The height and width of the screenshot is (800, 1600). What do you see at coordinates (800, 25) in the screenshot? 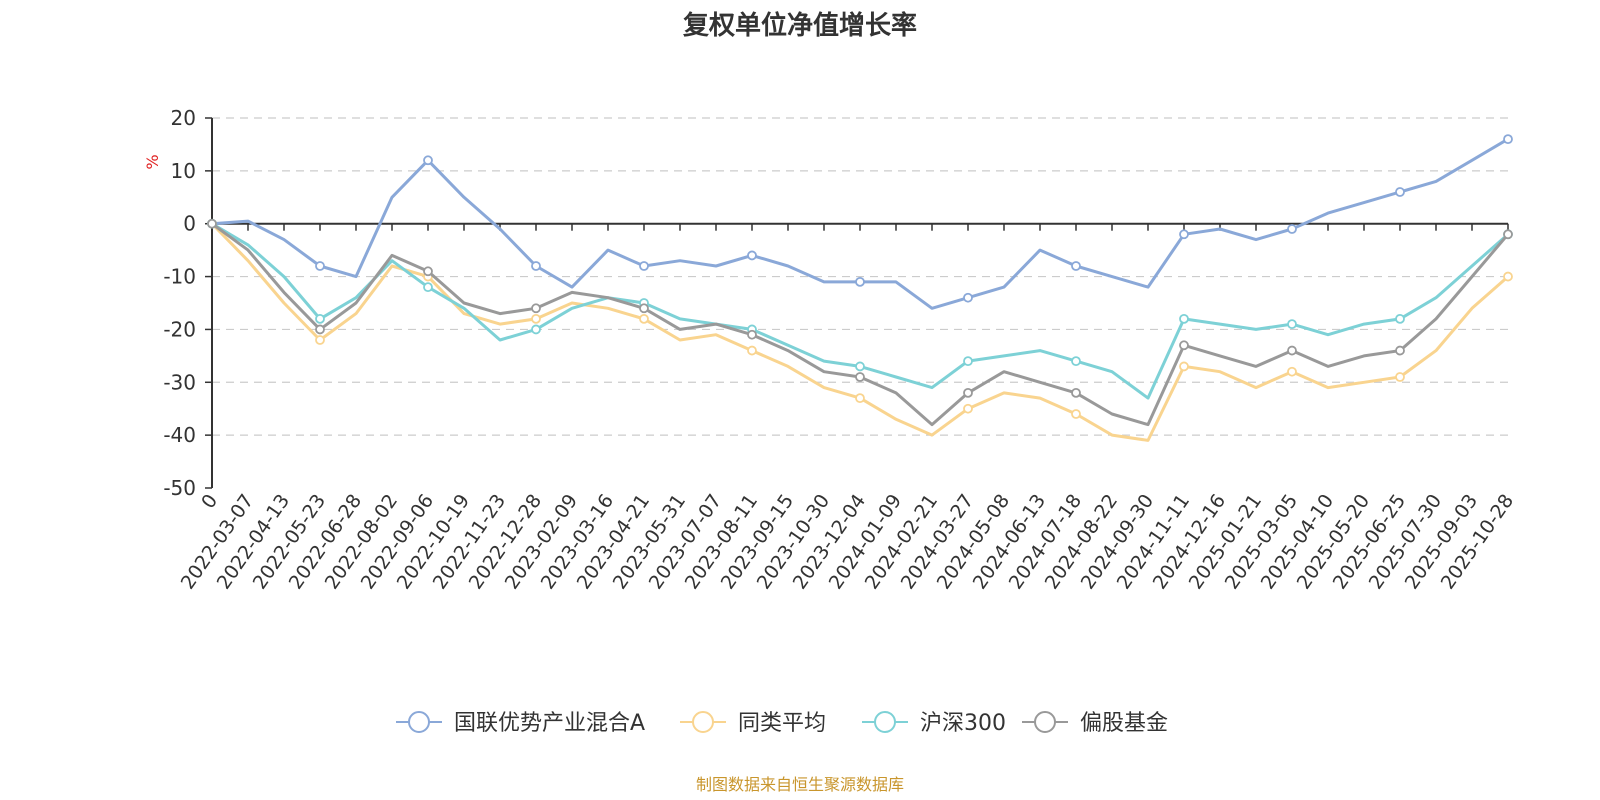
I see `chart-title: 复权单位净值增长率` at bounding box center [800, 25].